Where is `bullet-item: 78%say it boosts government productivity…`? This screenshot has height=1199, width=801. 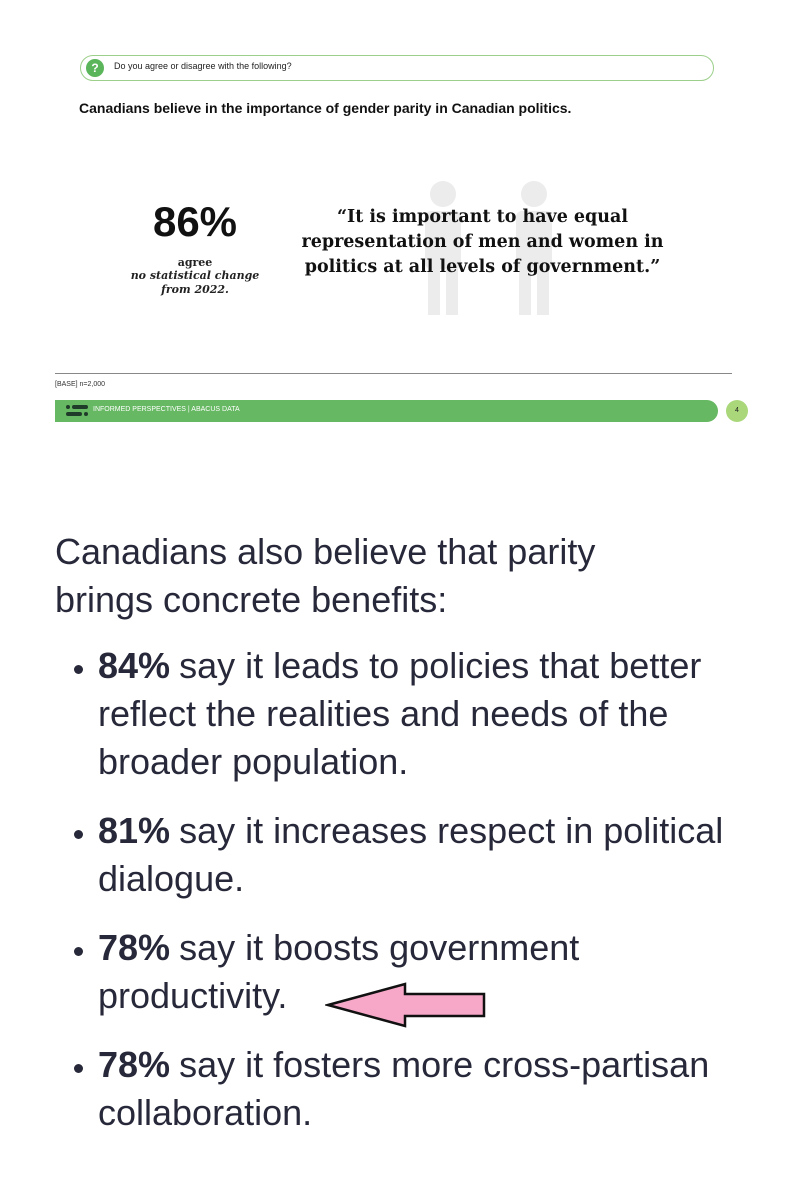
bullet-item: 78%say it boosts government productivity… is located at coordinates (426, 972).